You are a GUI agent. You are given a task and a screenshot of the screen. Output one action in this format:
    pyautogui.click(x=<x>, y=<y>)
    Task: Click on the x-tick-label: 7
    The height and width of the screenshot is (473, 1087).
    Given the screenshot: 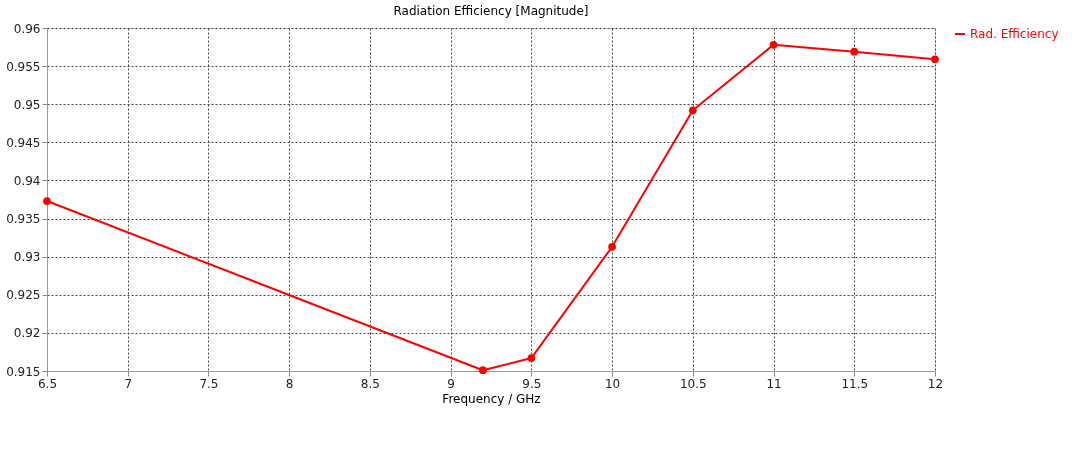 What is the action you would take?
    pyautogui.click(x=128, y=383)
    